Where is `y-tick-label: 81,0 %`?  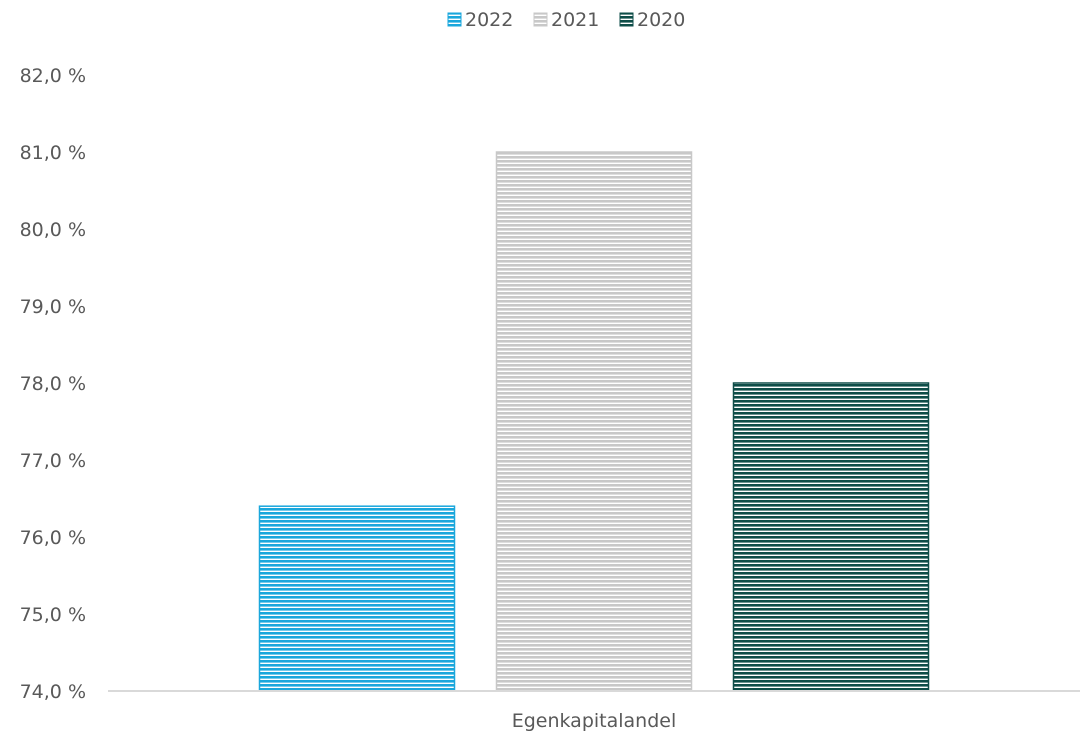 y-tick-label: 81,0 % is located at coordinates (53, 153).